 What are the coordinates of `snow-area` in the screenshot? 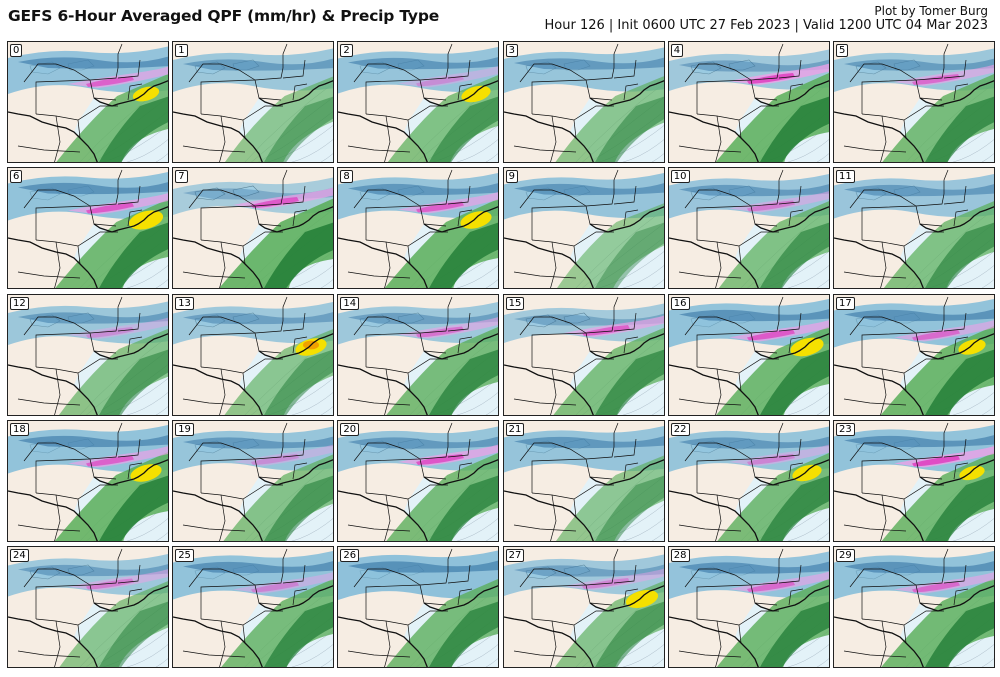 It's located at (253, 196).